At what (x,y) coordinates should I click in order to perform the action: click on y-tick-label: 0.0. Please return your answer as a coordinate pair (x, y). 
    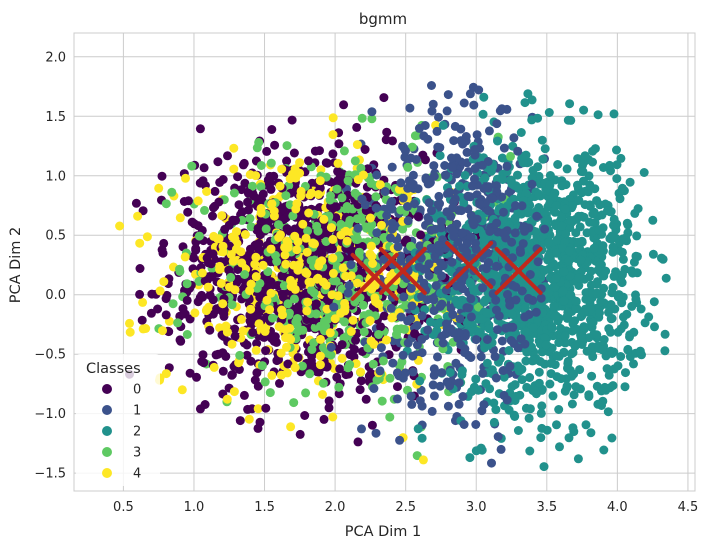
    Looking at the image, I should click on (55, 295).